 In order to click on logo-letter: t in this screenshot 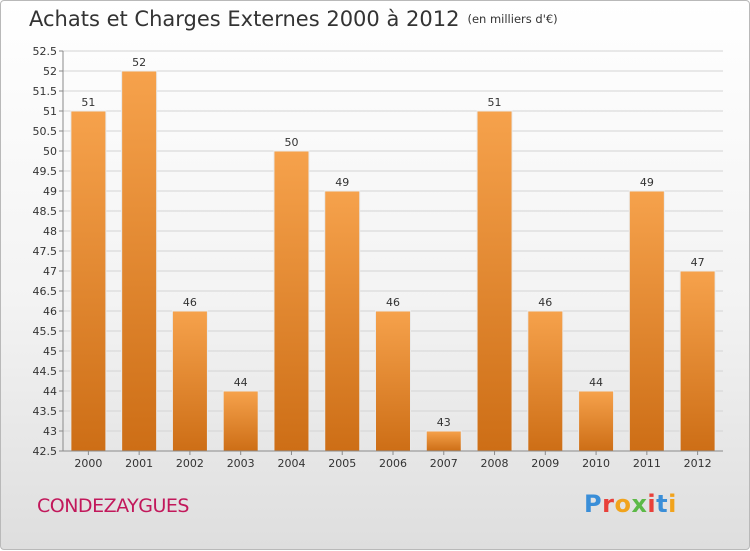, I will do `click(662, 504)`.